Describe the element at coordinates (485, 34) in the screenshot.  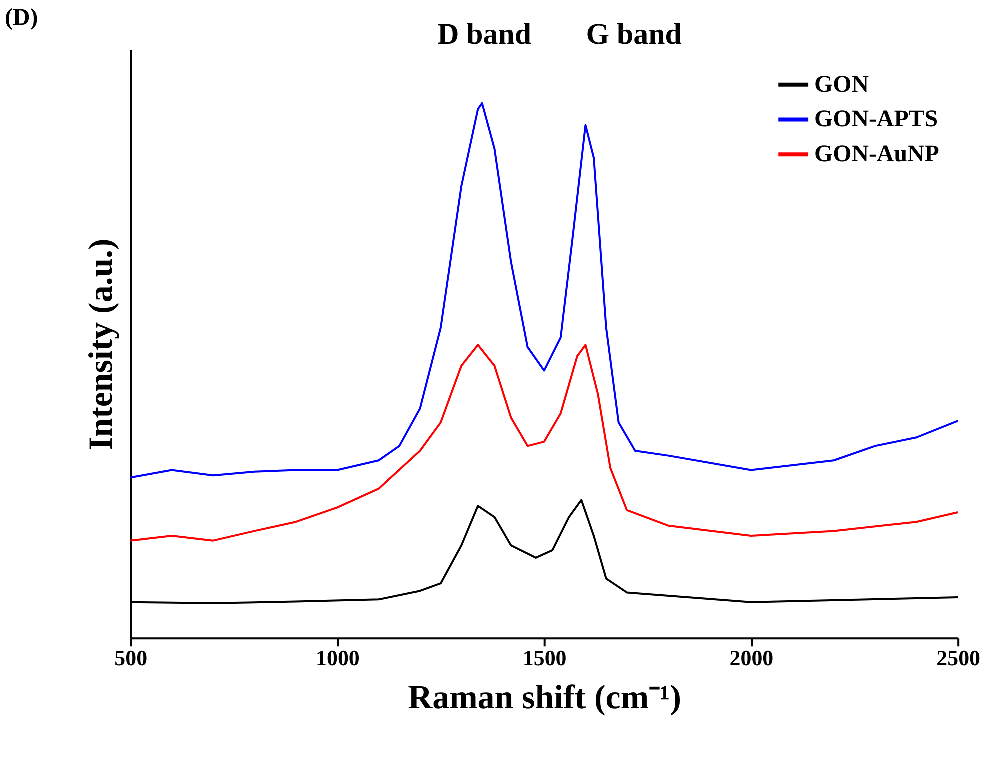
I see `text: D band` at that location.